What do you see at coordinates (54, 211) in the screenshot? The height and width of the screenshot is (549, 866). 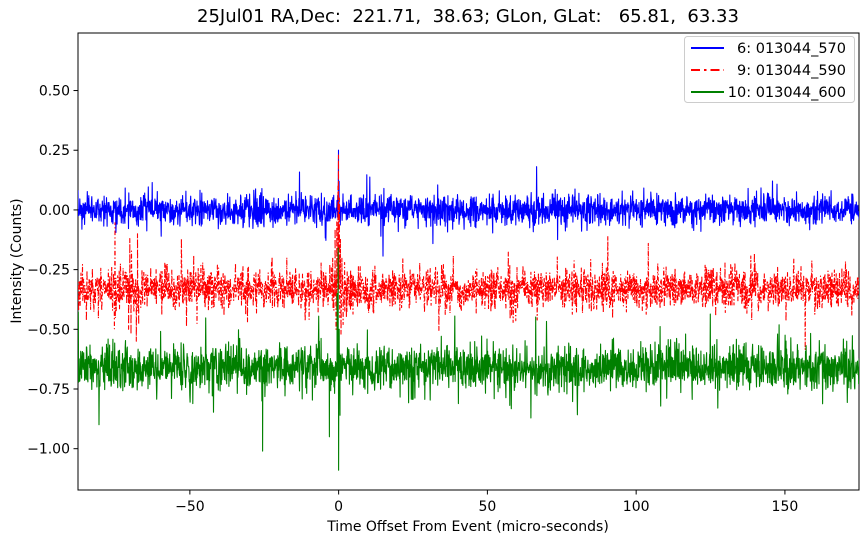 I see `y-tick-label: 0.00` at bounding box center [54, 211].